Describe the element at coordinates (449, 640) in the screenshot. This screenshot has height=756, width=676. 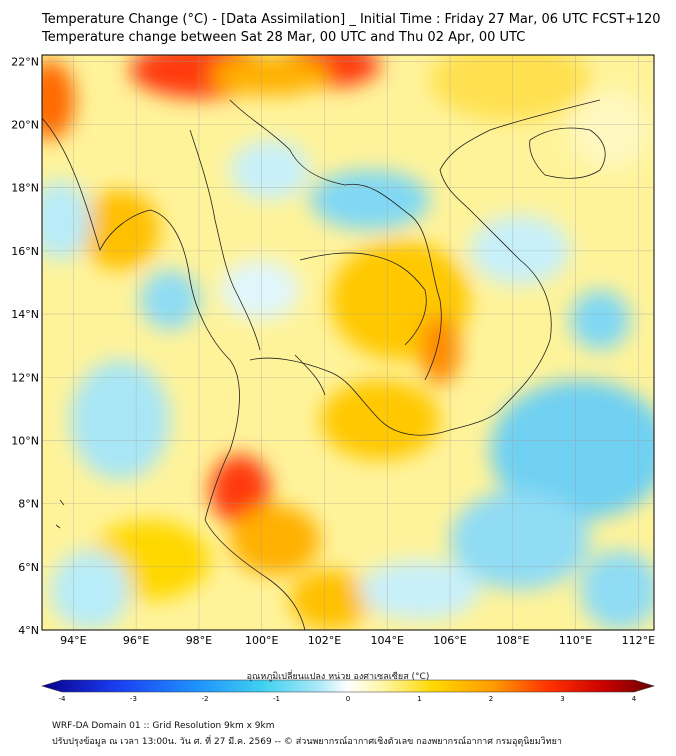
I see `longitude-tick-label: 106°E` at that location.